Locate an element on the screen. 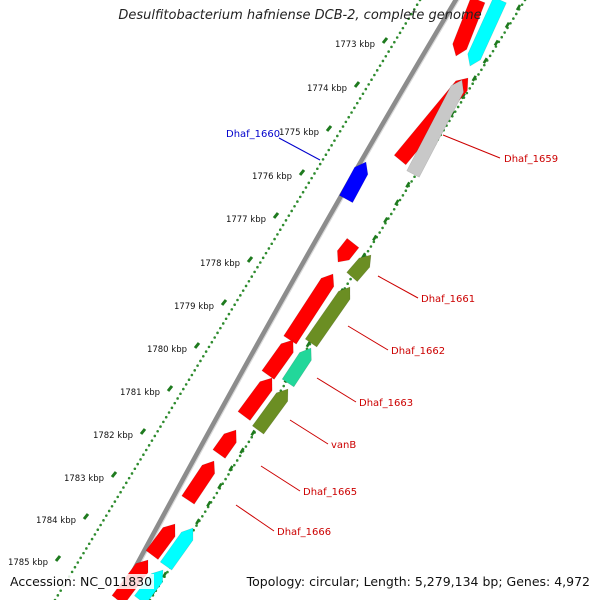  gene-label: Dhaf_1663 is located at coordinates (386, 403).